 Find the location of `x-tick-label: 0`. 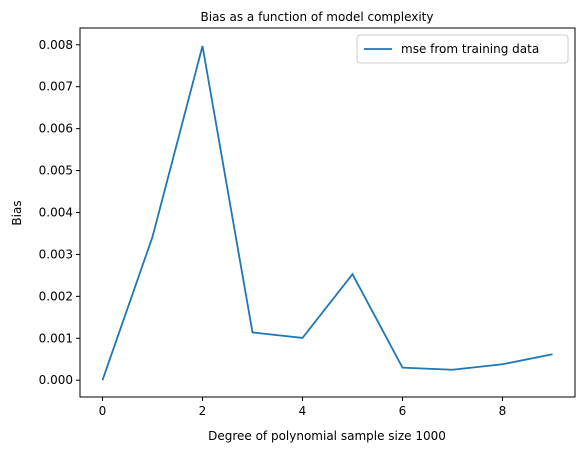

x-tick-label: 0 is located at coordinates (103, 411).